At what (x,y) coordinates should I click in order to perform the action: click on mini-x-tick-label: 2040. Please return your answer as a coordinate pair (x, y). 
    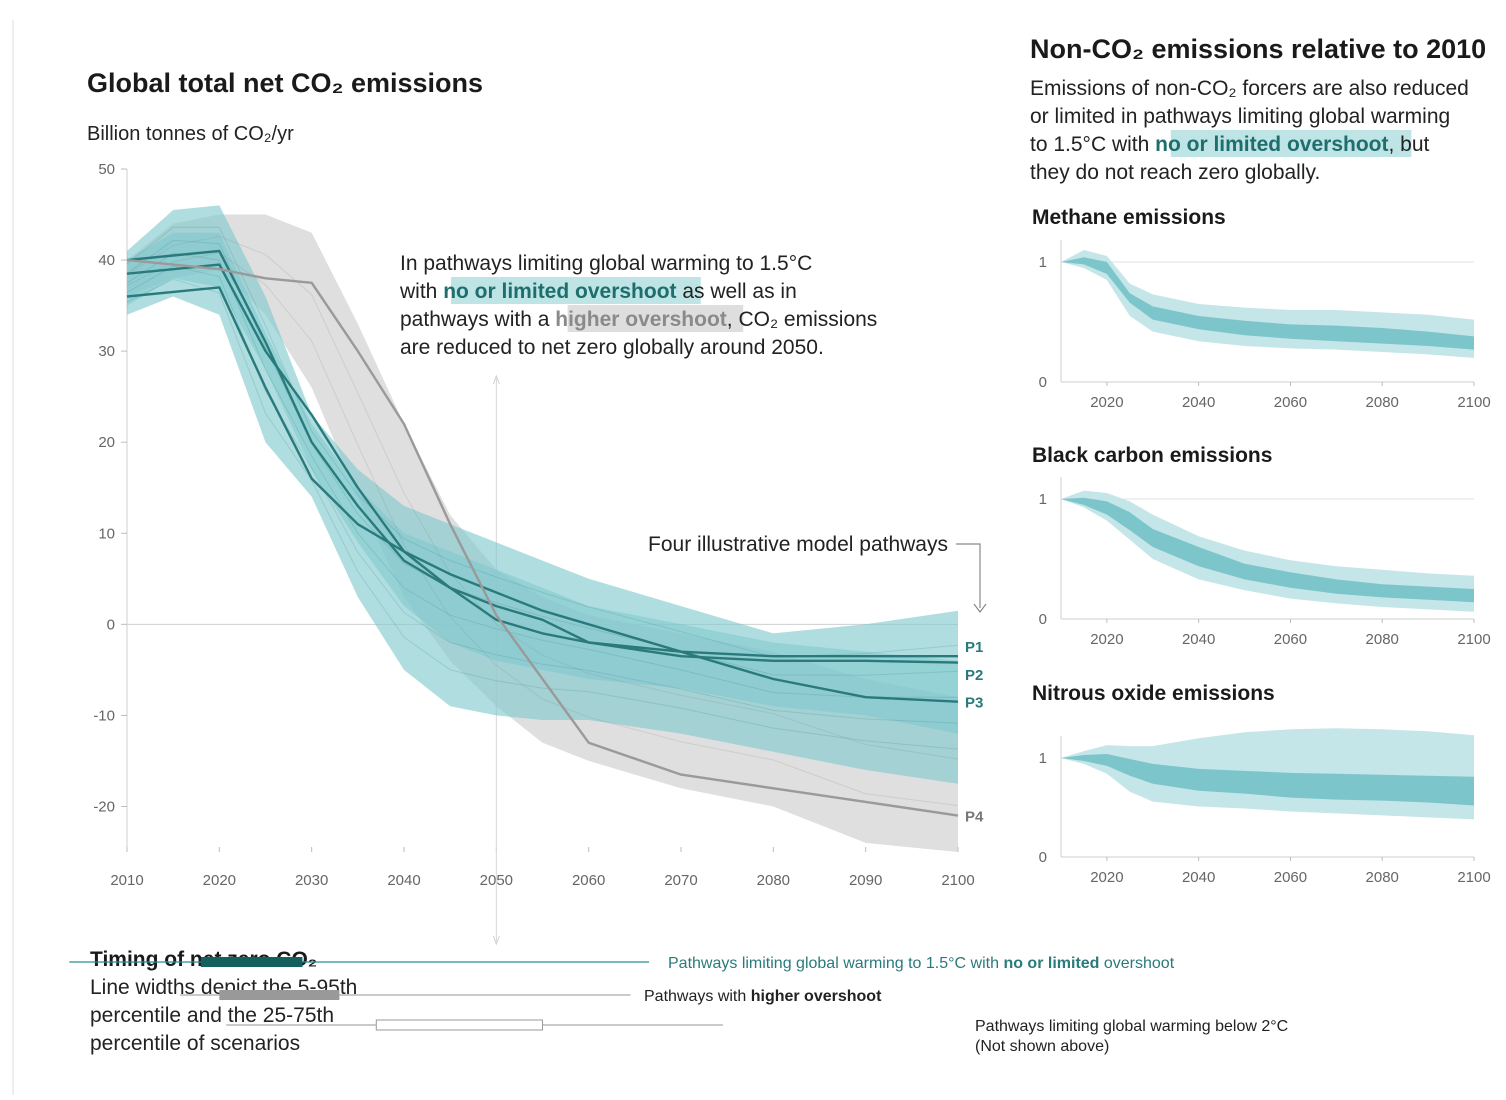
    Looking at the image, I should click on (1198, 877).